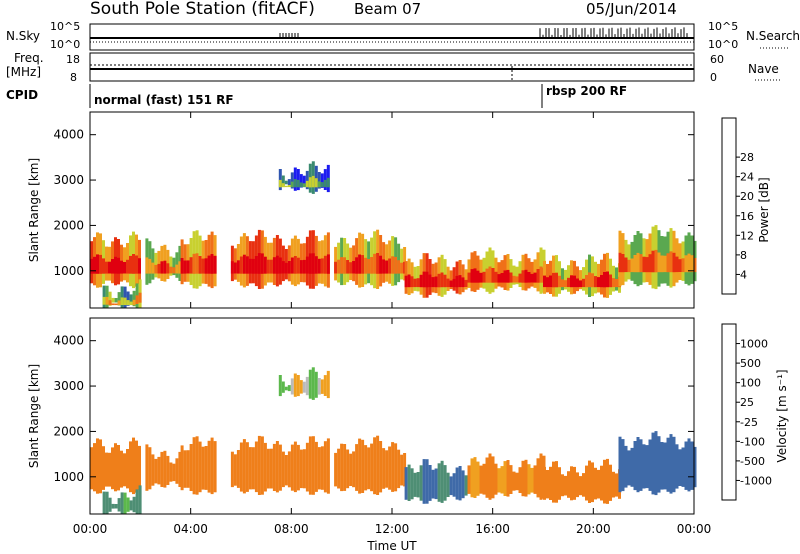  I want to click on figure-title: South Pole Station (fitACF), so click(202, 9).